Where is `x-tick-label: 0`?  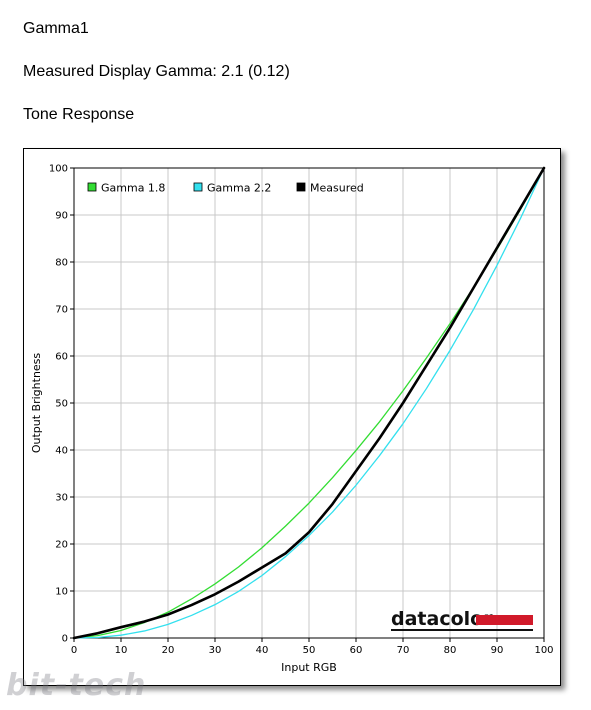
x-tick-label: 0 is located at coordinates (74, 650).